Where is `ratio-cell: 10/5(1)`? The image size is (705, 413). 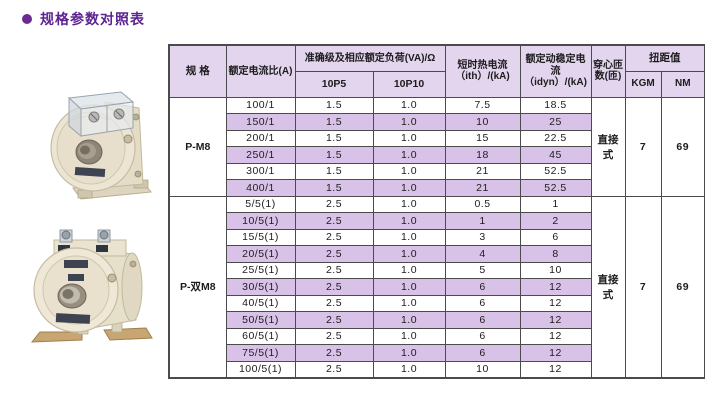
ratio-cell: 10/5(1) is located at coordinates (260, 221).